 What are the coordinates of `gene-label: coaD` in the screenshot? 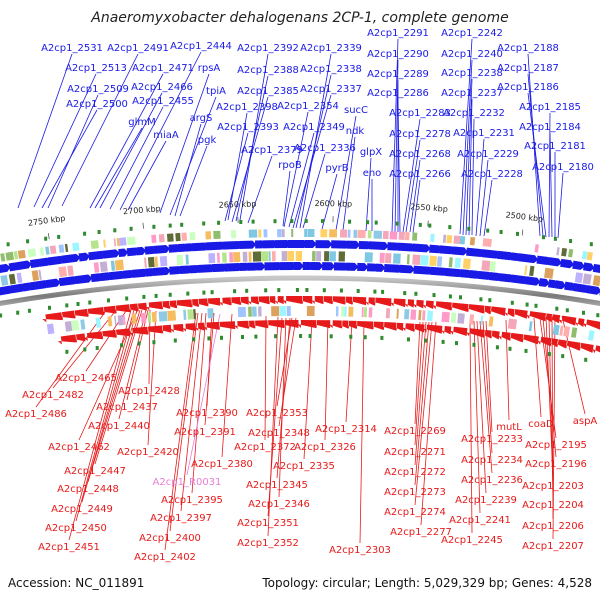 It's located at (541, 424).